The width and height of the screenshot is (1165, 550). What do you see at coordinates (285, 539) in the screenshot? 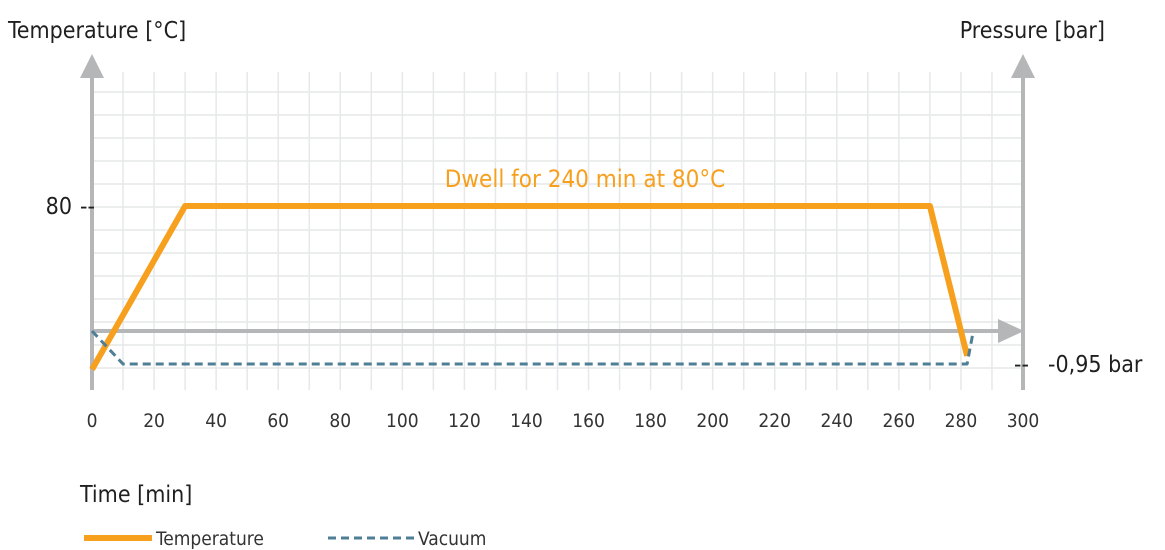
I see `legend: Temperature Vacuum` at bounding box center [285, 539].